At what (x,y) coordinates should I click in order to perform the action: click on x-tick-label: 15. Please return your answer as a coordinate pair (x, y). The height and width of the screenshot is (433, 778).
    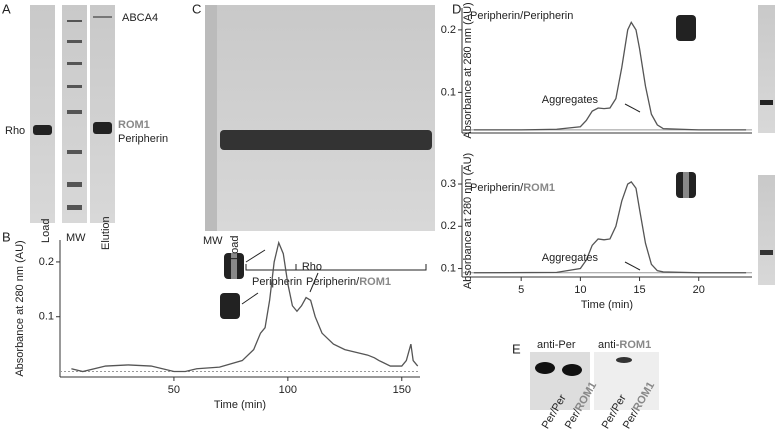
    Looking at the image, I should click on (639, 290).